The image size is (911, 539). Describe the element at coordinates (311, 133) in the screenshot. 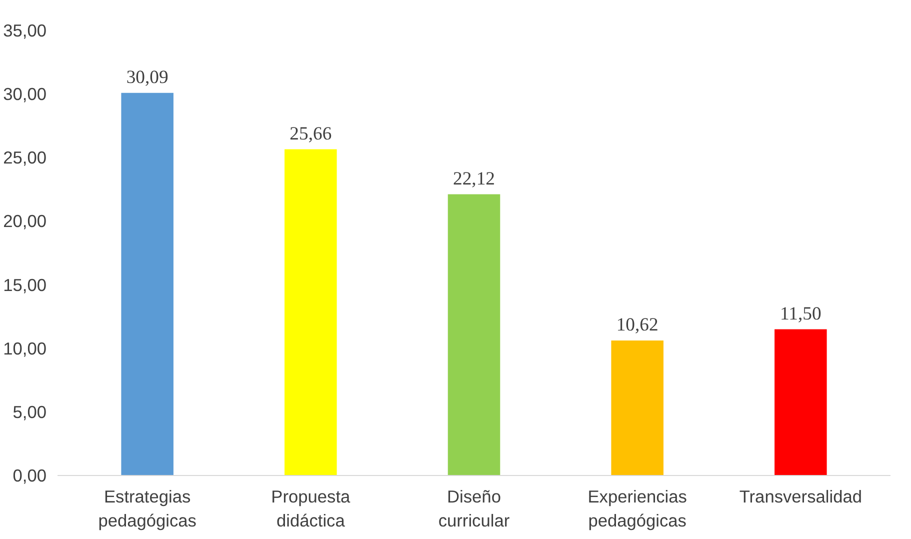

I see `data-label: 25,66` at that location.